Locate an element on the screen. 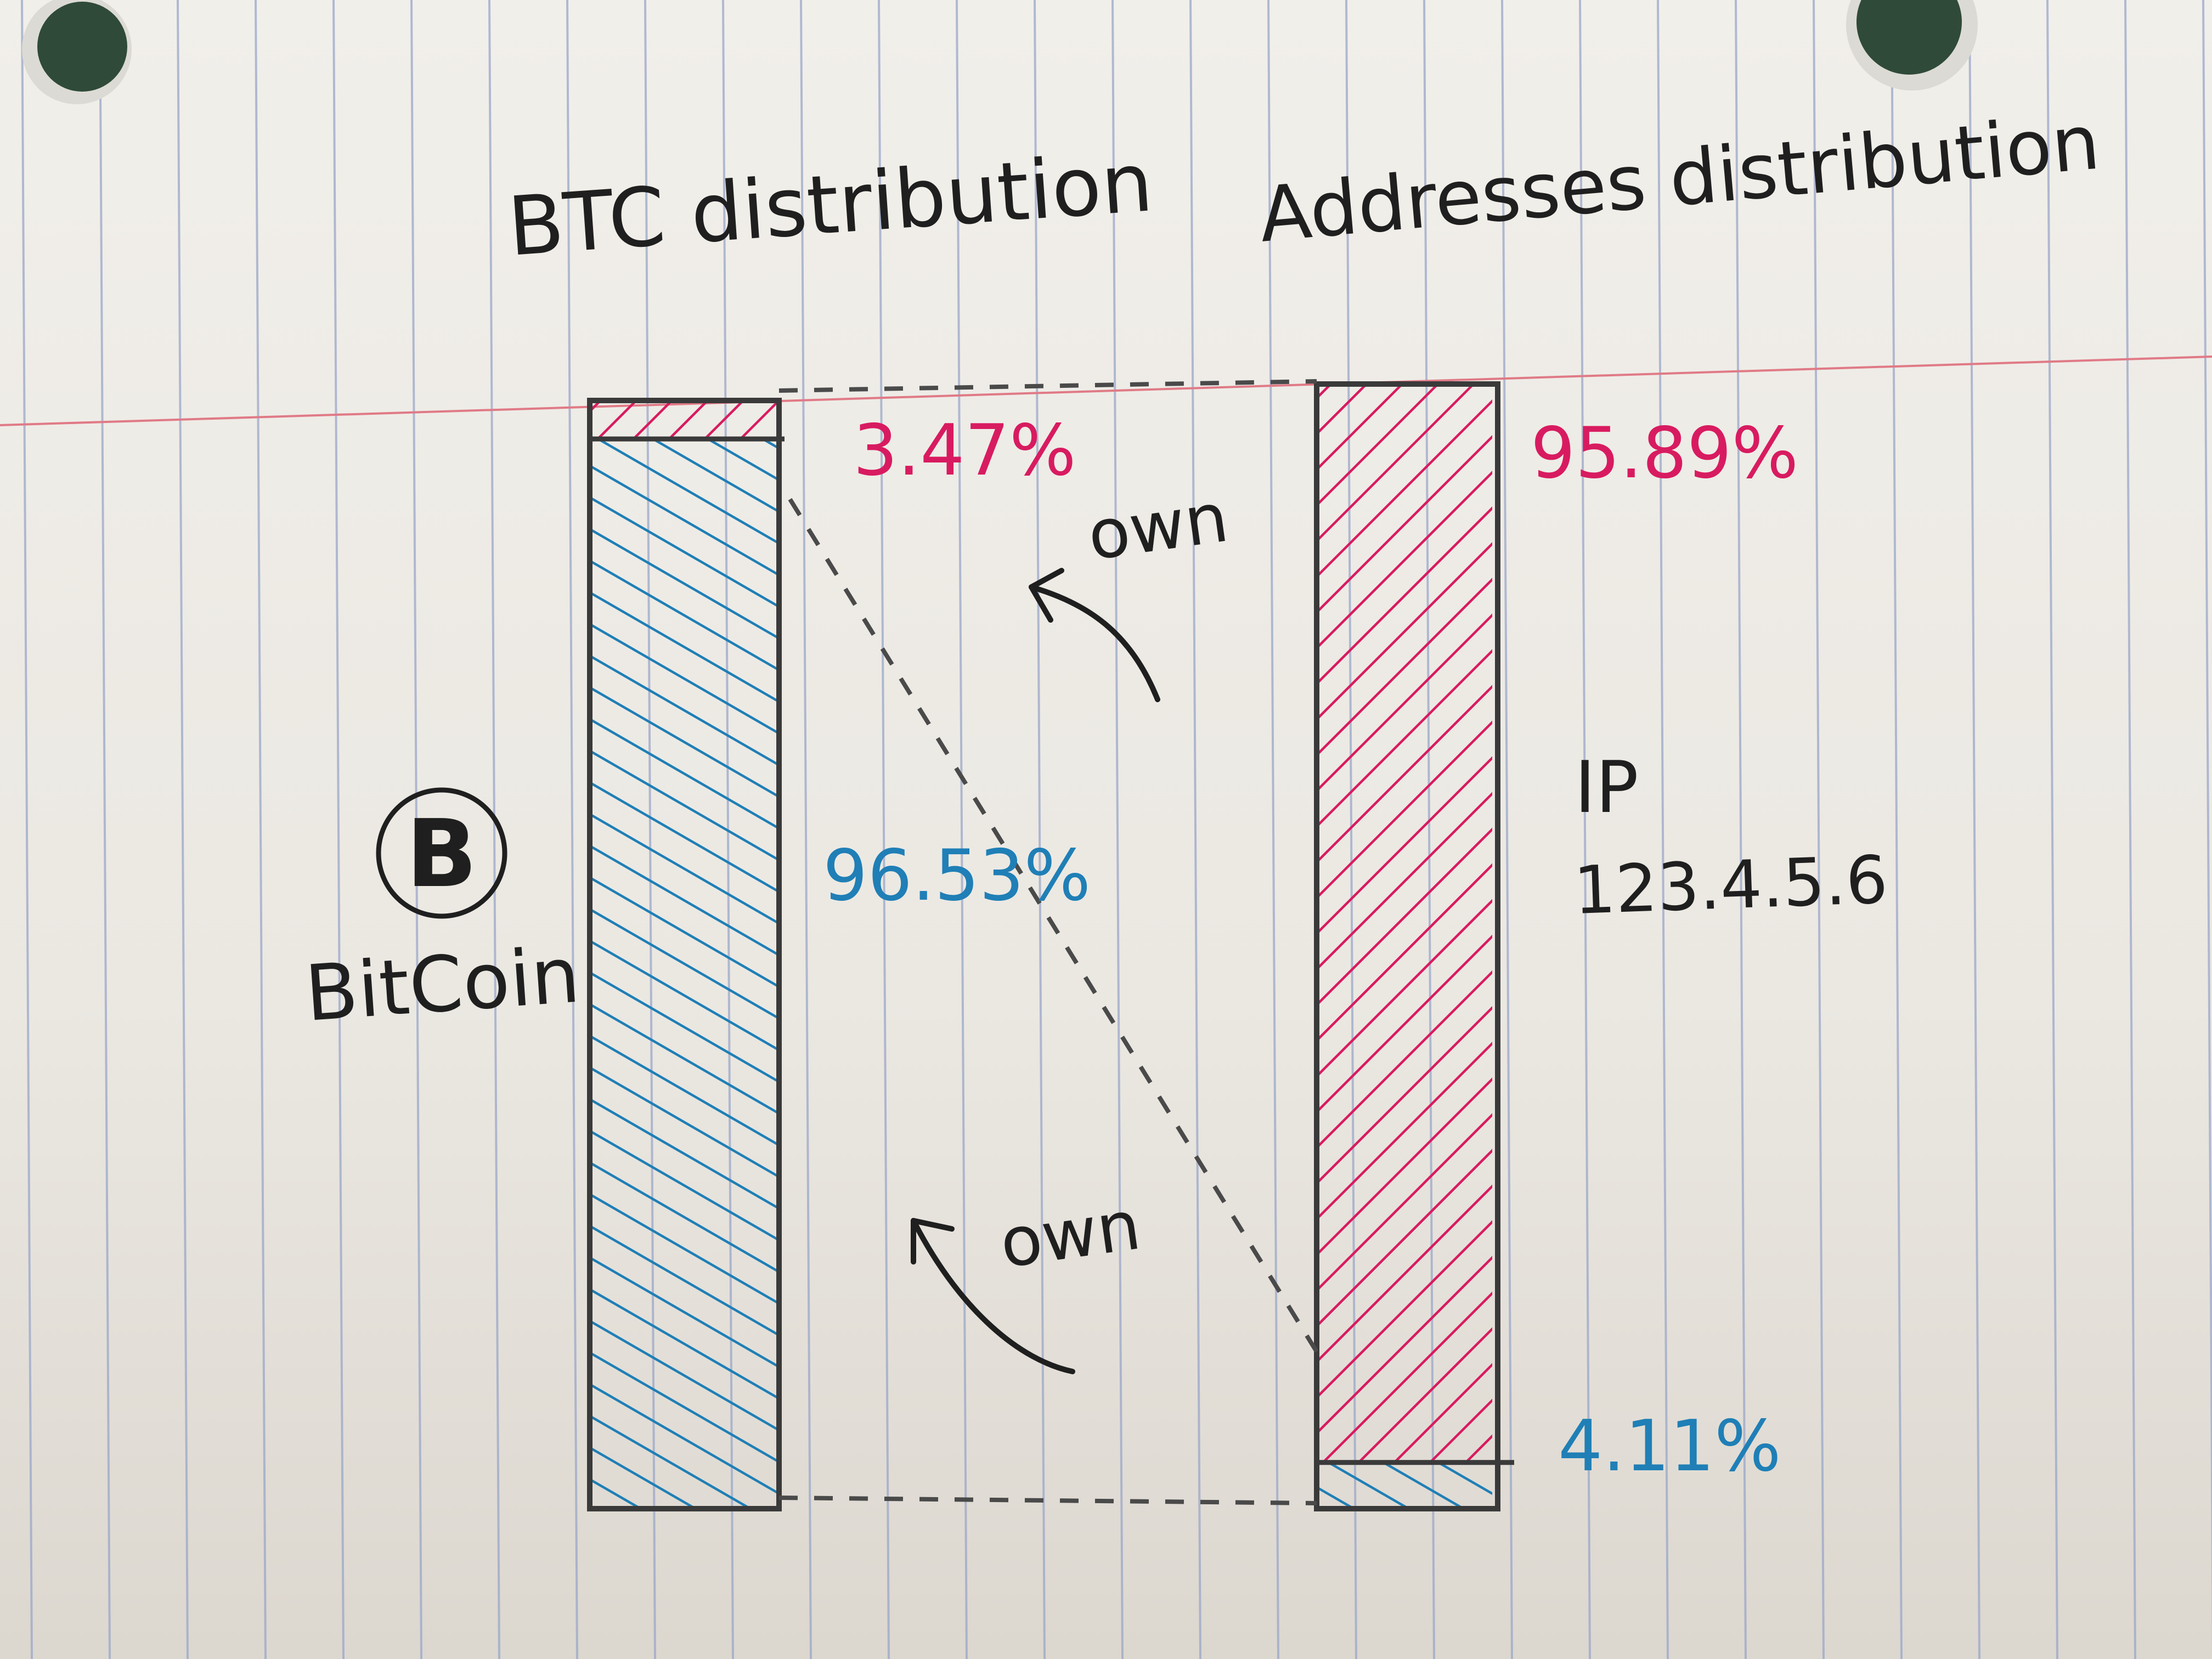  addresses-bottom-segment is located at coordinates (1404, 1486).